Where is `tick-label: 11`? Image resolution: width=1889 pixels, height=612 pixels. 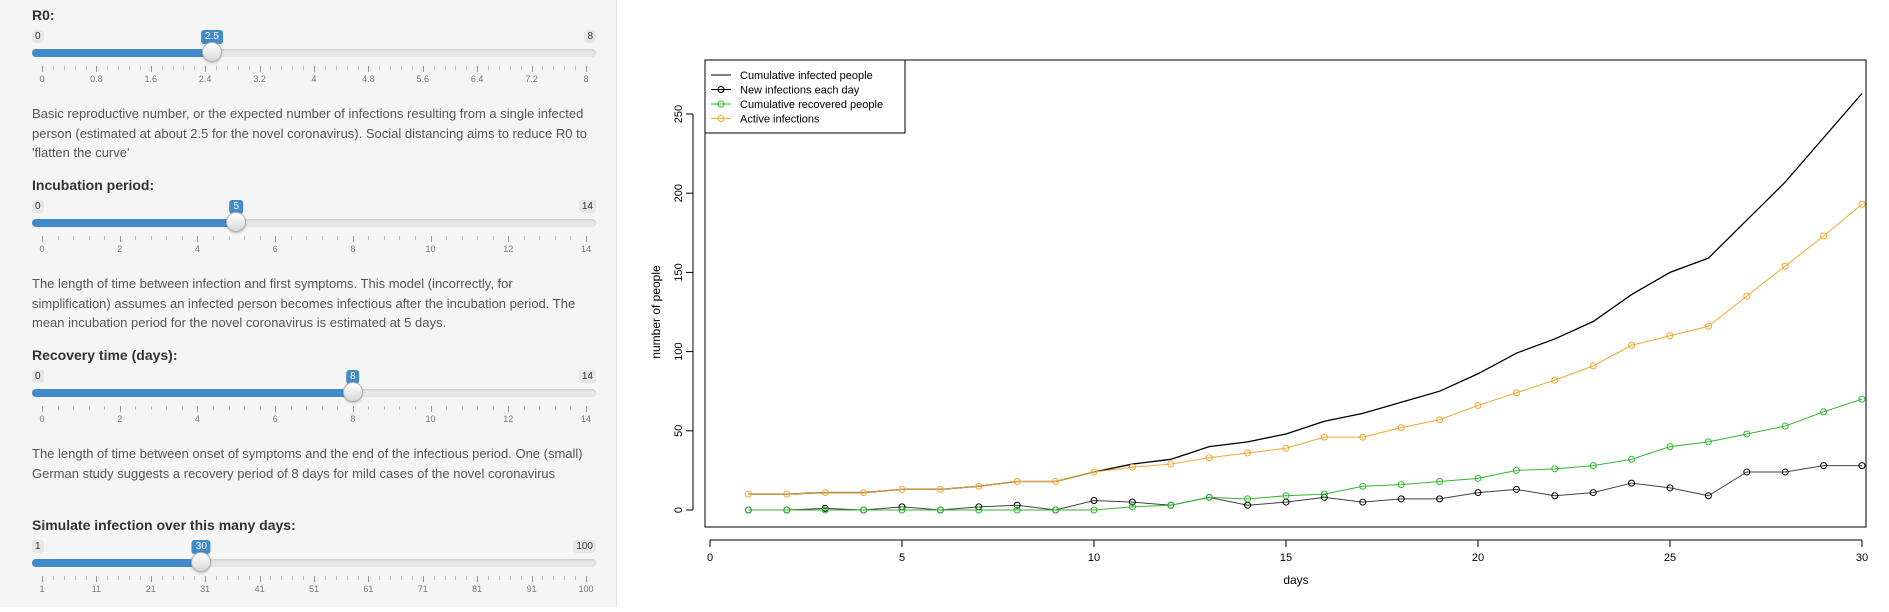
tick-label: 11 is located at coordinates (96, 589).